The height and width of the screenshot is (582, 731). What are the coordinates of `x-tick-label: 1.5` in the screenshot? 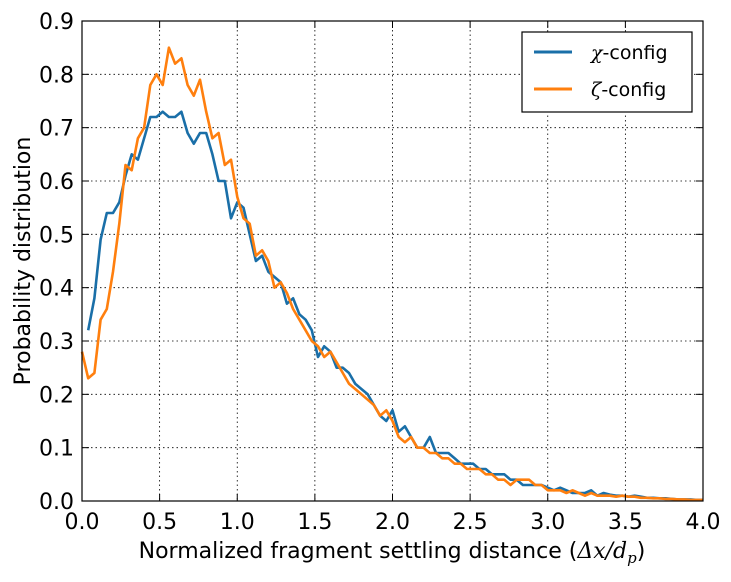 It's located at (314, 522).